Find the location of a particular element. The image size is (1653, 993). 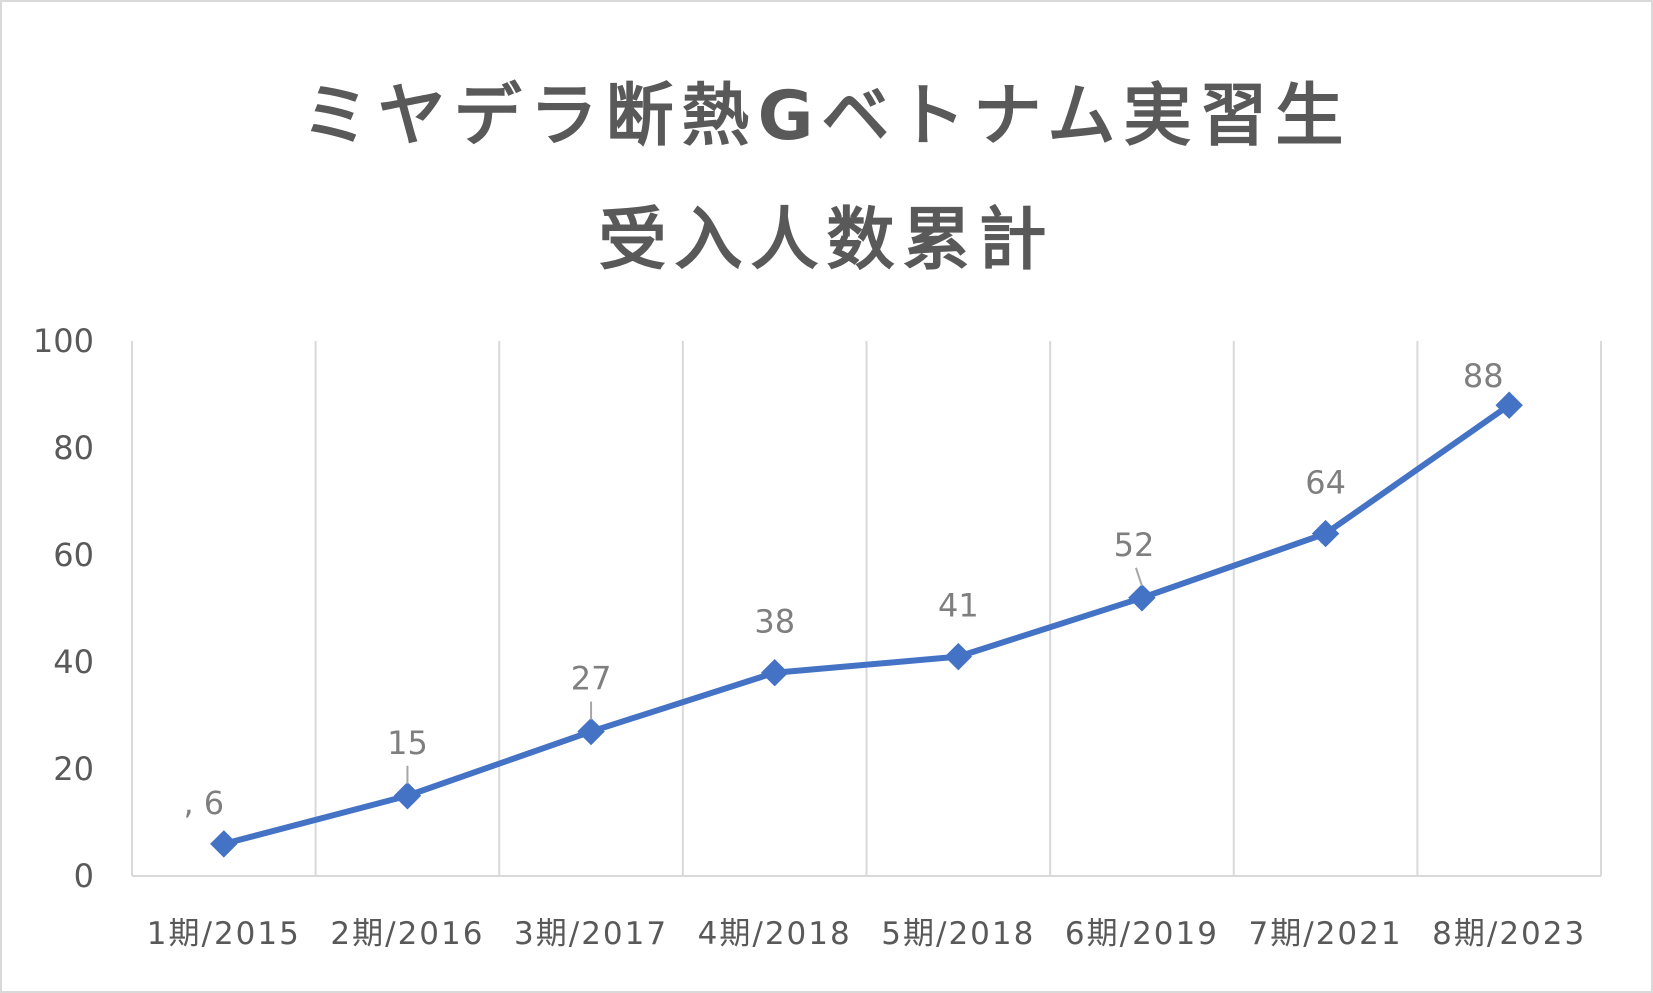

data-label: 41 is located at coordinates (958, 606).